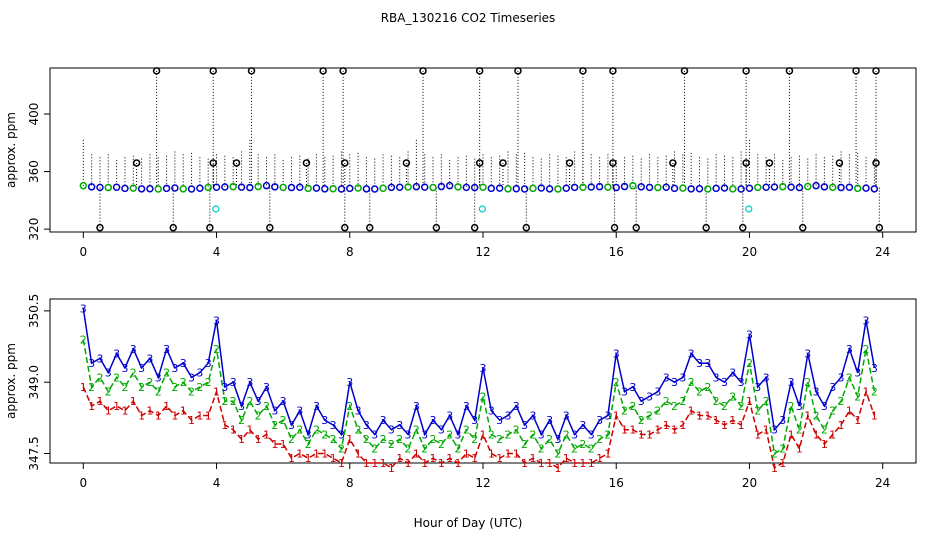  What do you see at coordinates (616, 483) in the screenshot?
I see `x-tick-label: 16` at bounding box center [616, 483].